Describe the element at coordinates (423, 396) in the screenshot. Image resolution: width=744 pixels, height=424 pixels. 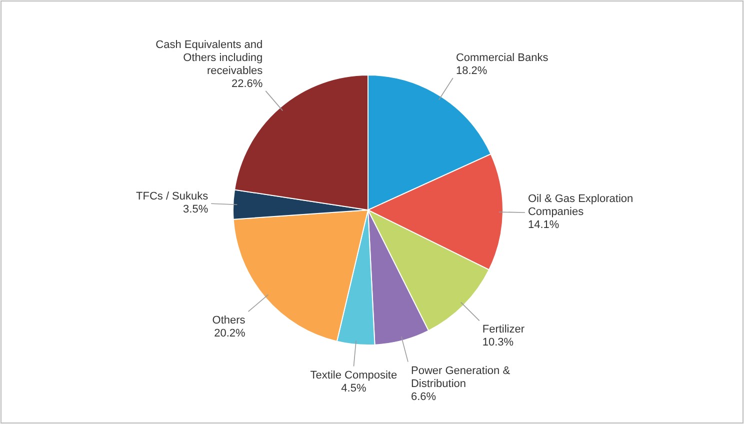
I see `data-label: 6.6%` at that location.